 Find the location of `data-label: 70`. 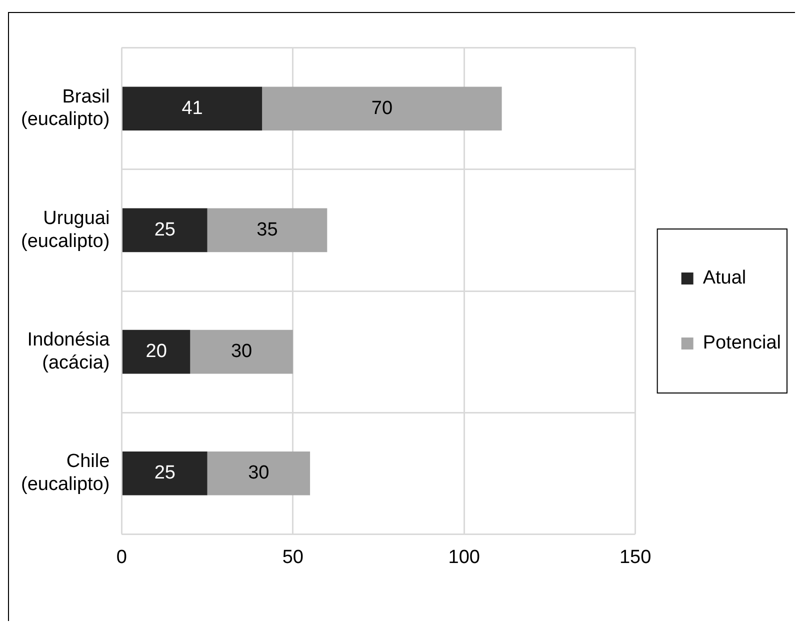

data-label: 70 is located at coordinates (382, 108).